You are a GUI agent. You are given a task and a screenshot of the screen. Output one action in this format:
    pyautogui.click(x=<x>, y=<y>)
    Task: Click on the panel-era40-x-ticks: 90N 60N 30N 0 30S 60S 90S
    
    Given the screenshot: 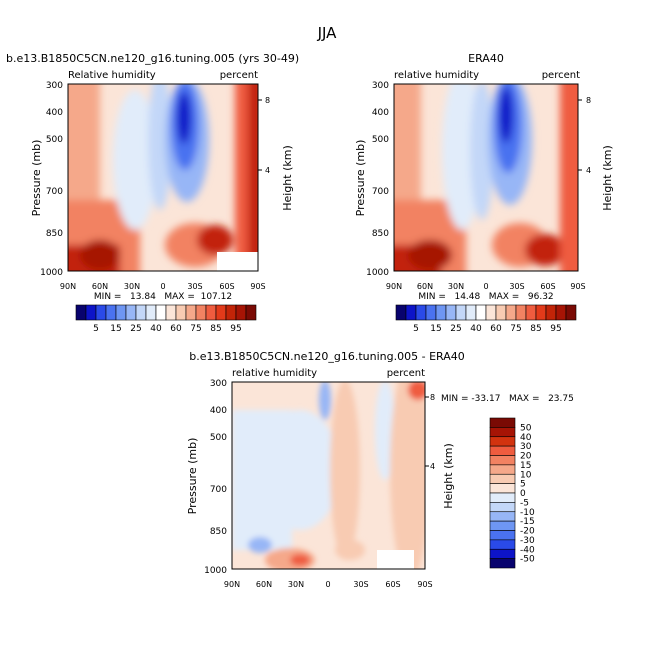 What is the action you would take?
    pyautogui.click(x=486, y=286)
    